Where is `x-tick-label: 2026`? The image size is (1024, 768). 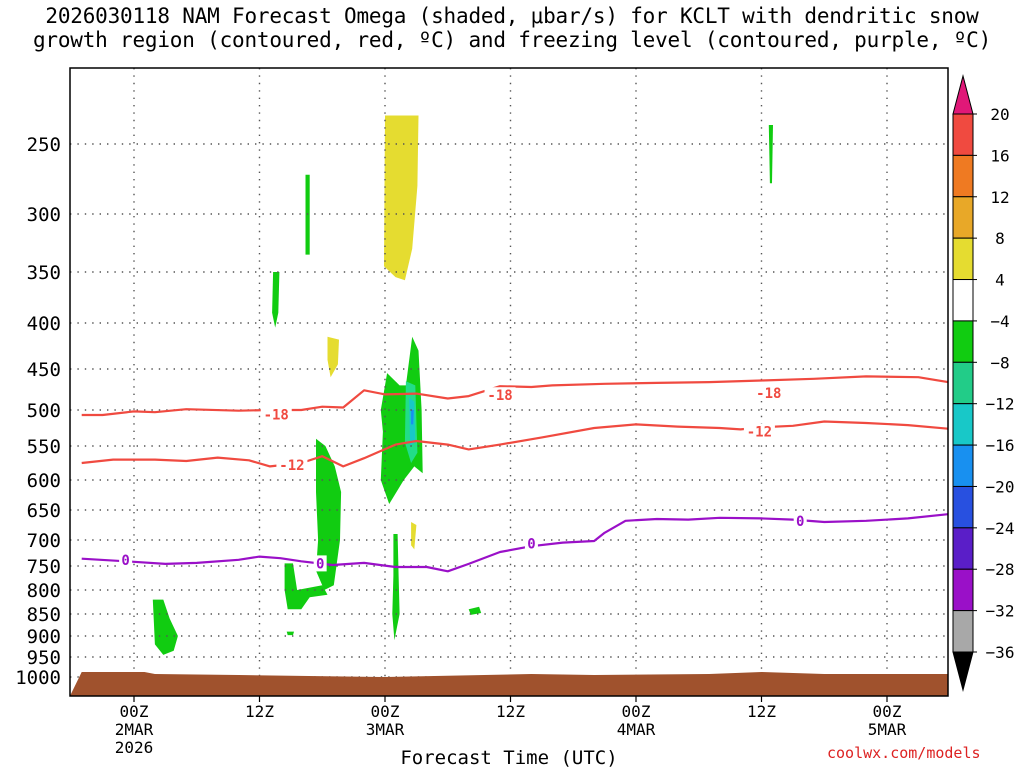 x-tick-label: 2026 is located at coordinates (134, 747).